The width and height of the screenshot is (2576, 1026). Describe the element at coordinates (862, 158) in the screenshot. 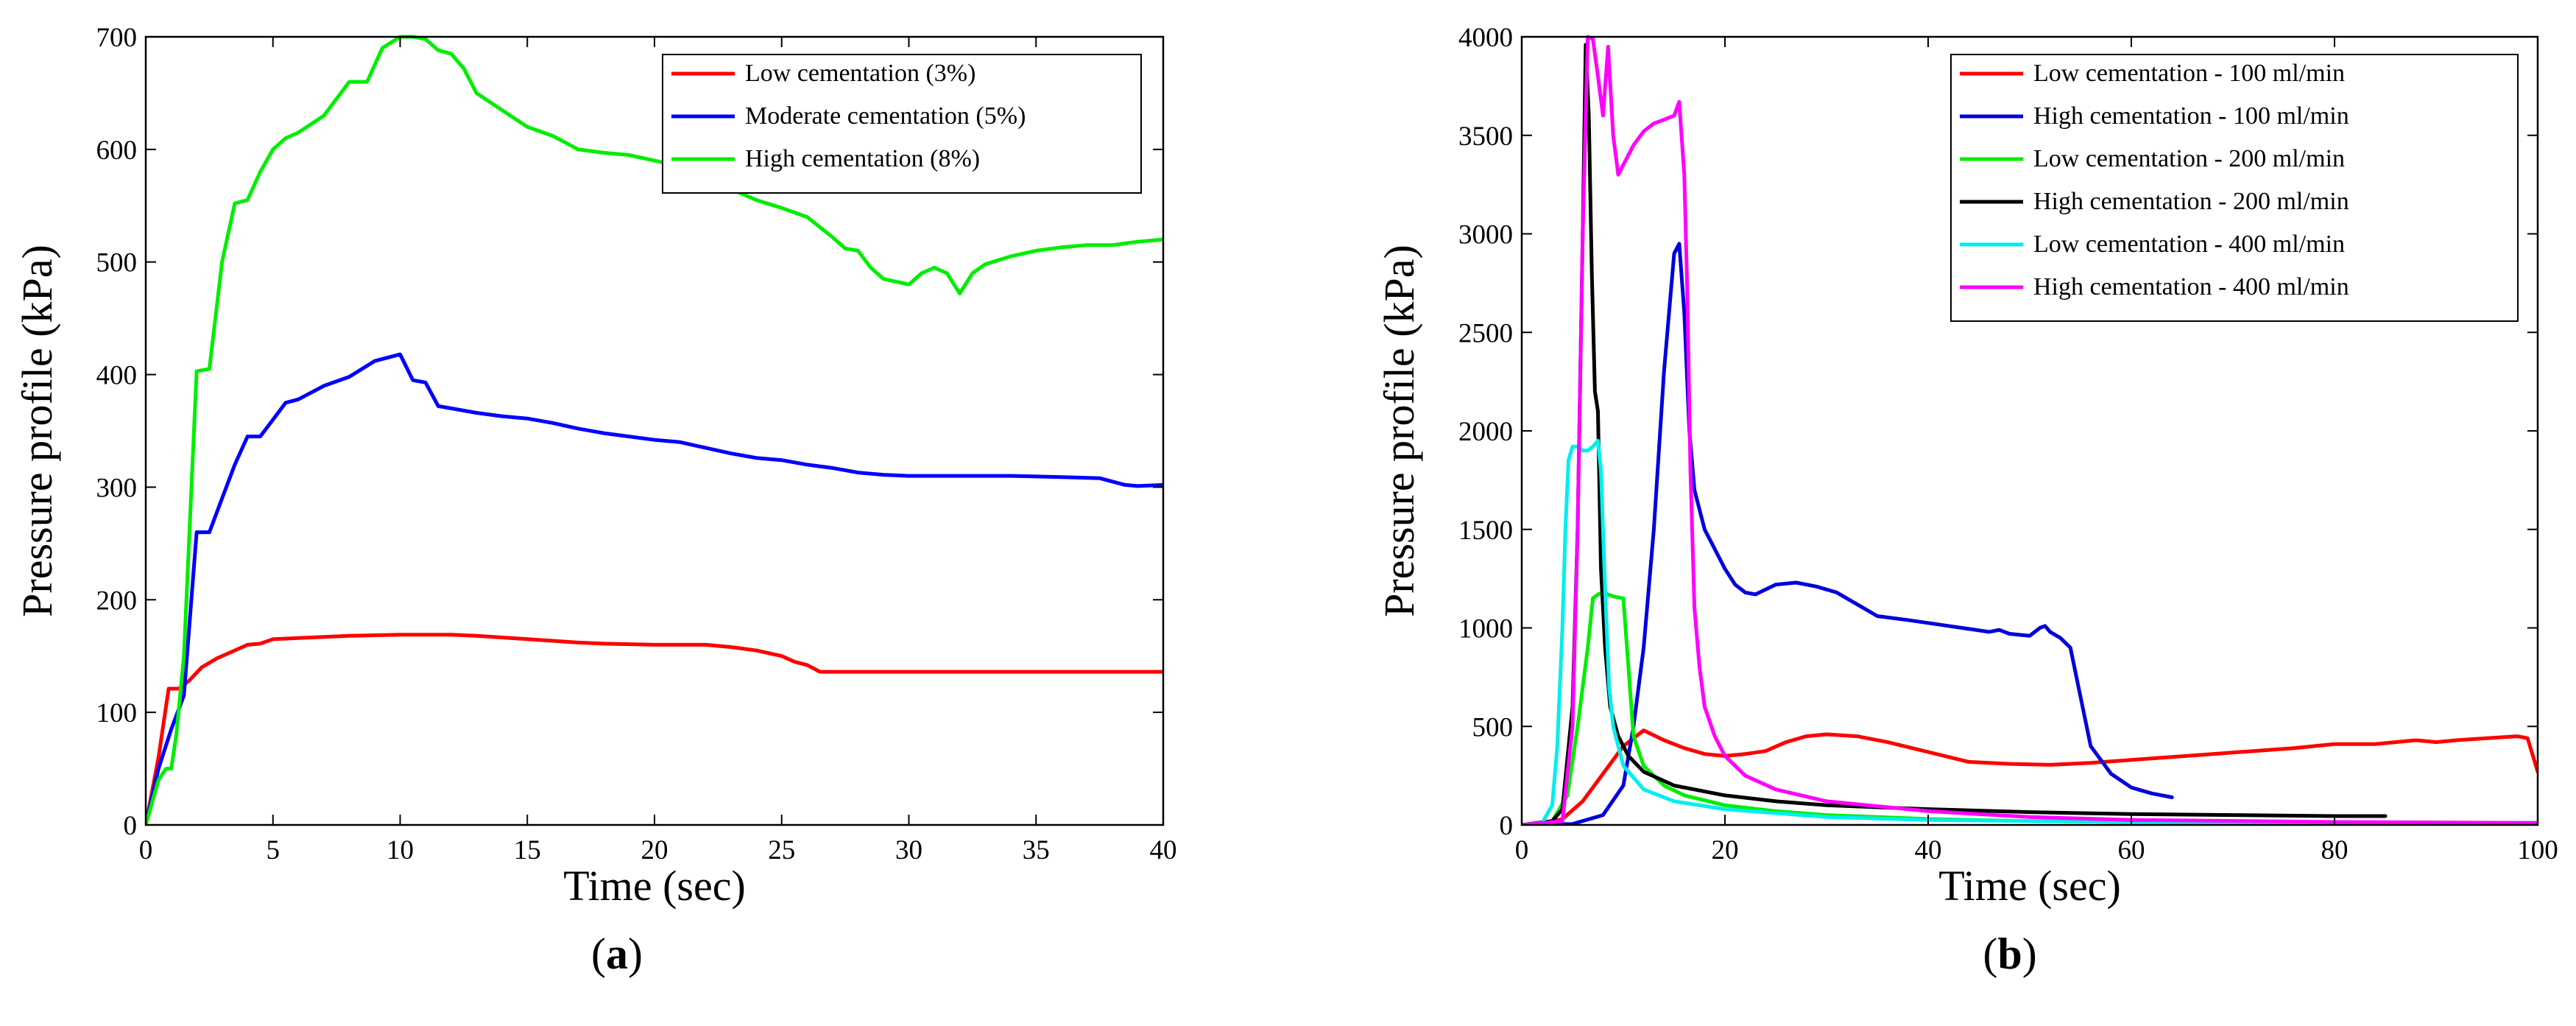

I see `legend-label: High cementation (8%)` at that location.